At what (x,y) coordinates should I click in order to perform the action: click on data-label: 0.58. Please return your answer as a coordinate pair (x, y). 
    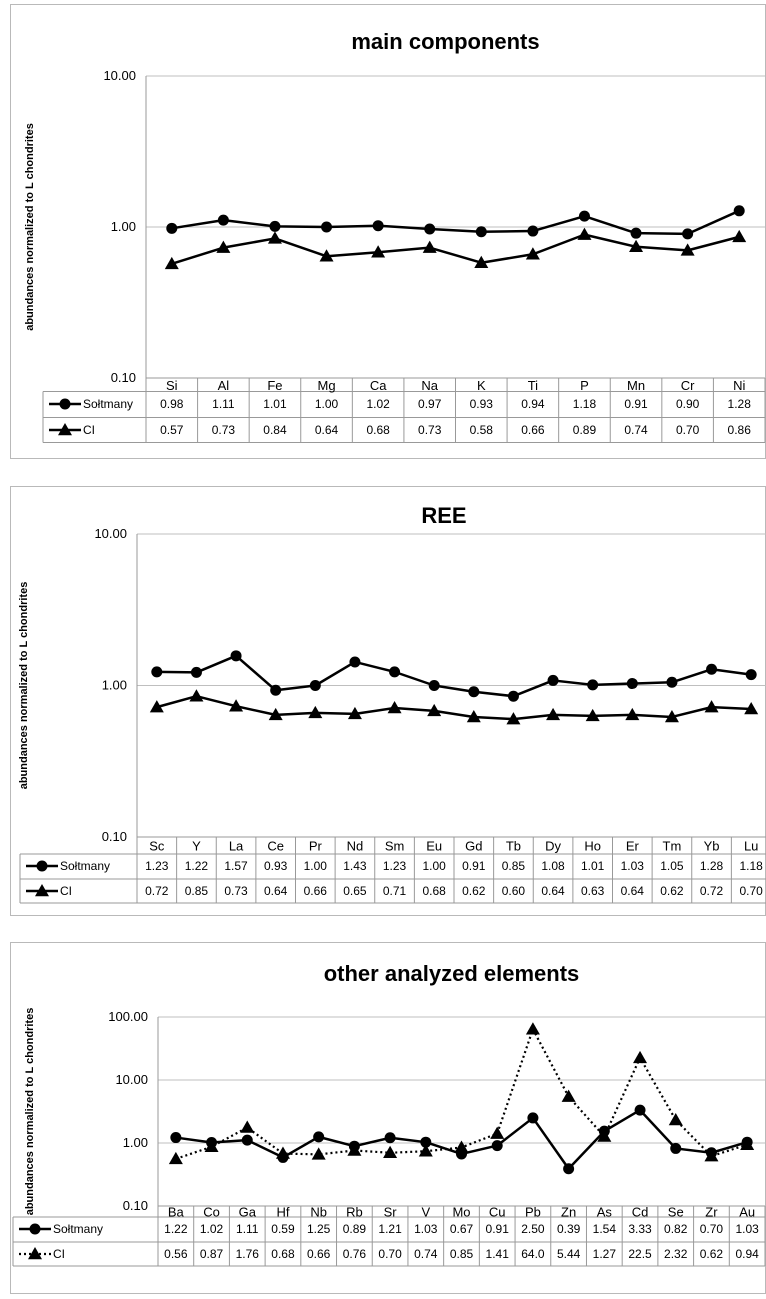
    Looking at the image, I should click on (482, 430).